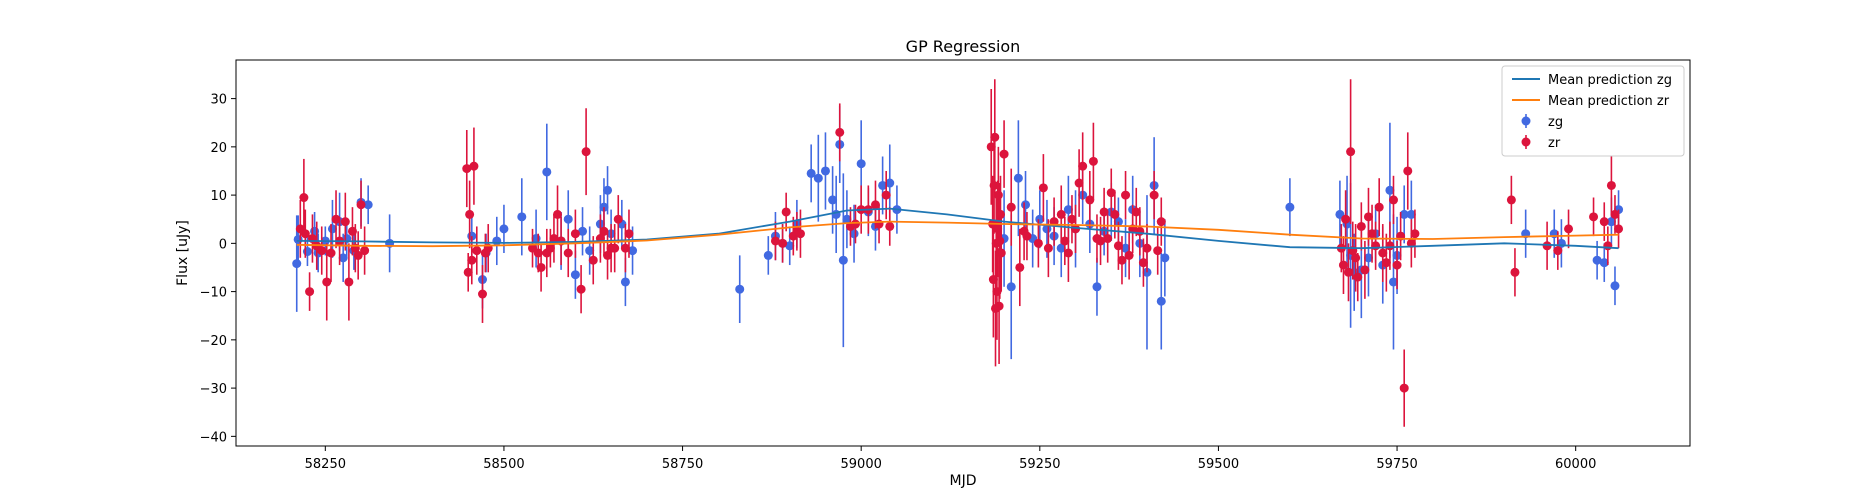 The image size is (1875, 504). I want to click on mean-prediction-zg-line, so click(957, 228).